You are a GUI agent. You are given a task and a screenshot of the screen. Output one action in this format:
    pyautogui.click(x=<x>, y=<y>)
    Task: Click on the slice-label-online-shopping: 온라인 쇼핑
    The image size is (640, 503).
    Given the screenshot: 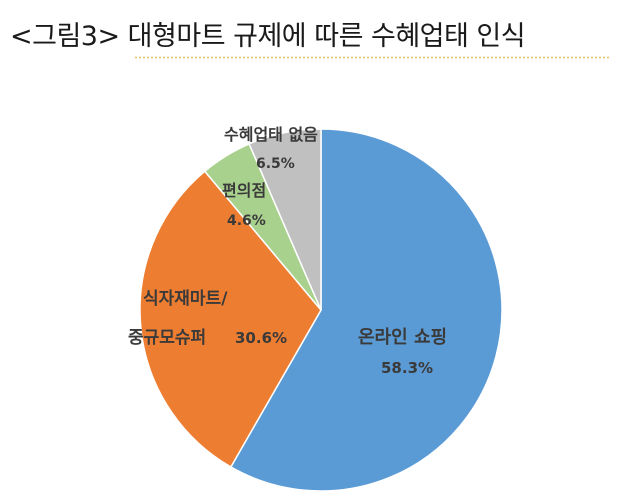 What is the action you would take?
    pyautogui.click(x=402, y=337)
    